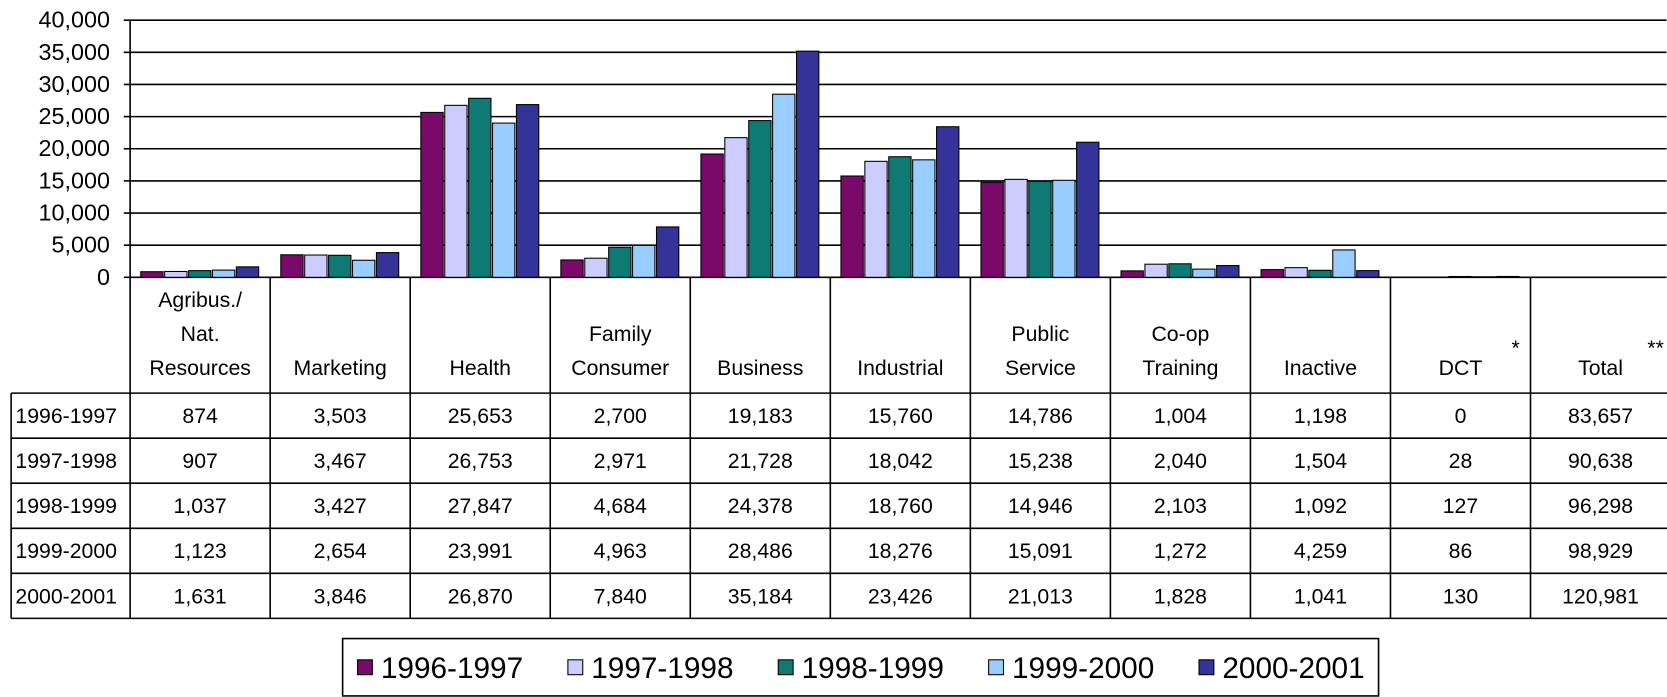  I want to click on table-value: 1,037, so click(200, 506).